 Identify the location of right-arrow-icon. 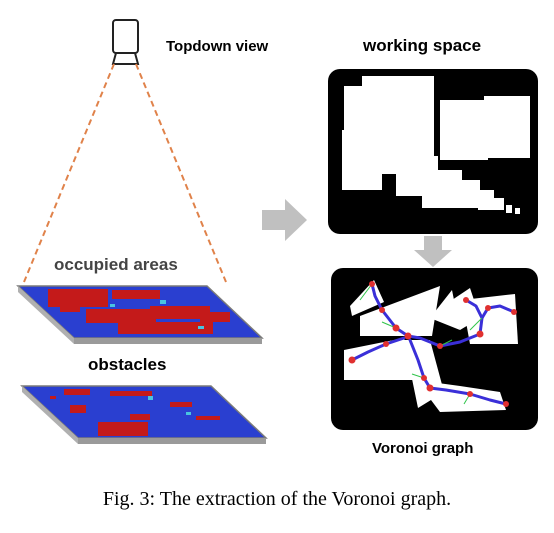
(284, 220).